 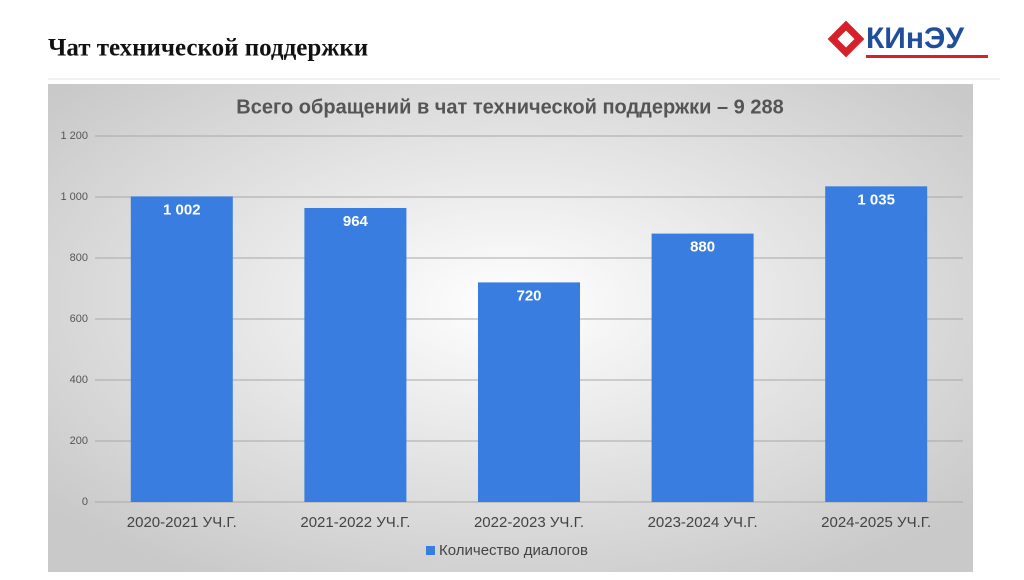 What do you see at coordinates (703, 522) in the screenshot?
I see `x-tick-label: 2023-2024 УЧ.Г.` at bounding box center [703, 522].